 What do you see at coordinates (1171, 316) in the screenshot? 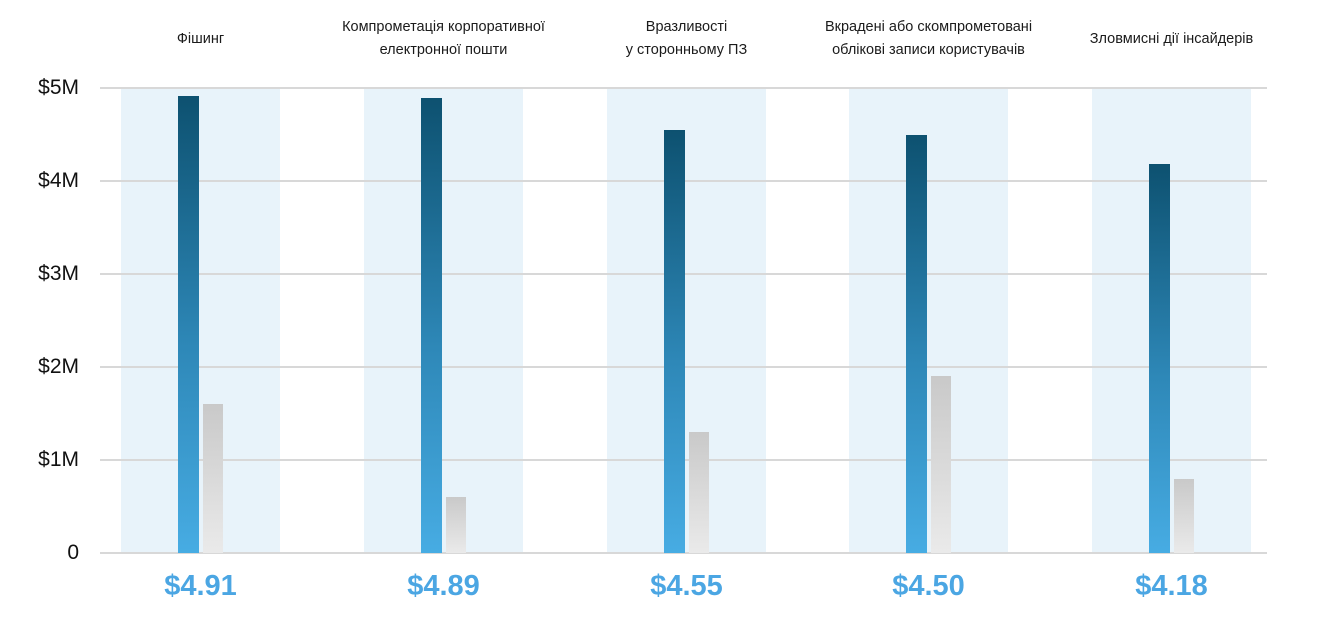
I see `bar-group: Зловмисні дії інсайдерів $4.18` at bounding box center [1171, 316].